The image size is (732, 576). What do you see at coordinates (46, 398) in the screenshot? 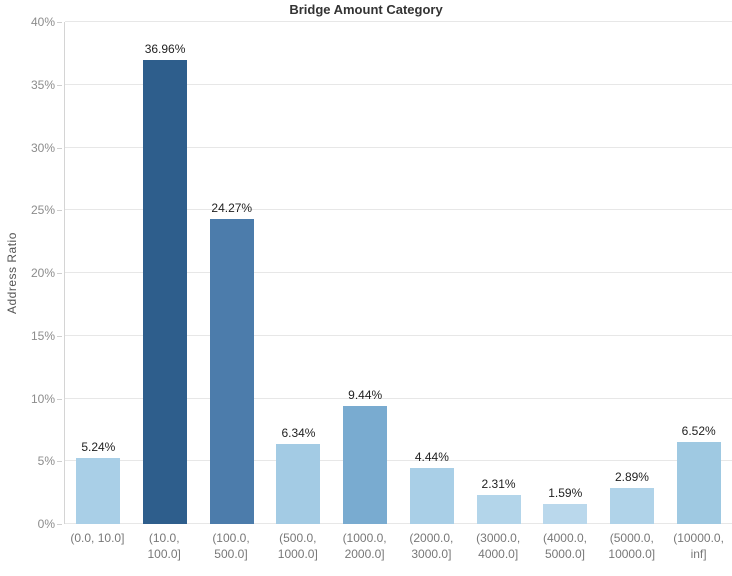
I see `y-tick-label: 10%` at bounding box center [46, 398].